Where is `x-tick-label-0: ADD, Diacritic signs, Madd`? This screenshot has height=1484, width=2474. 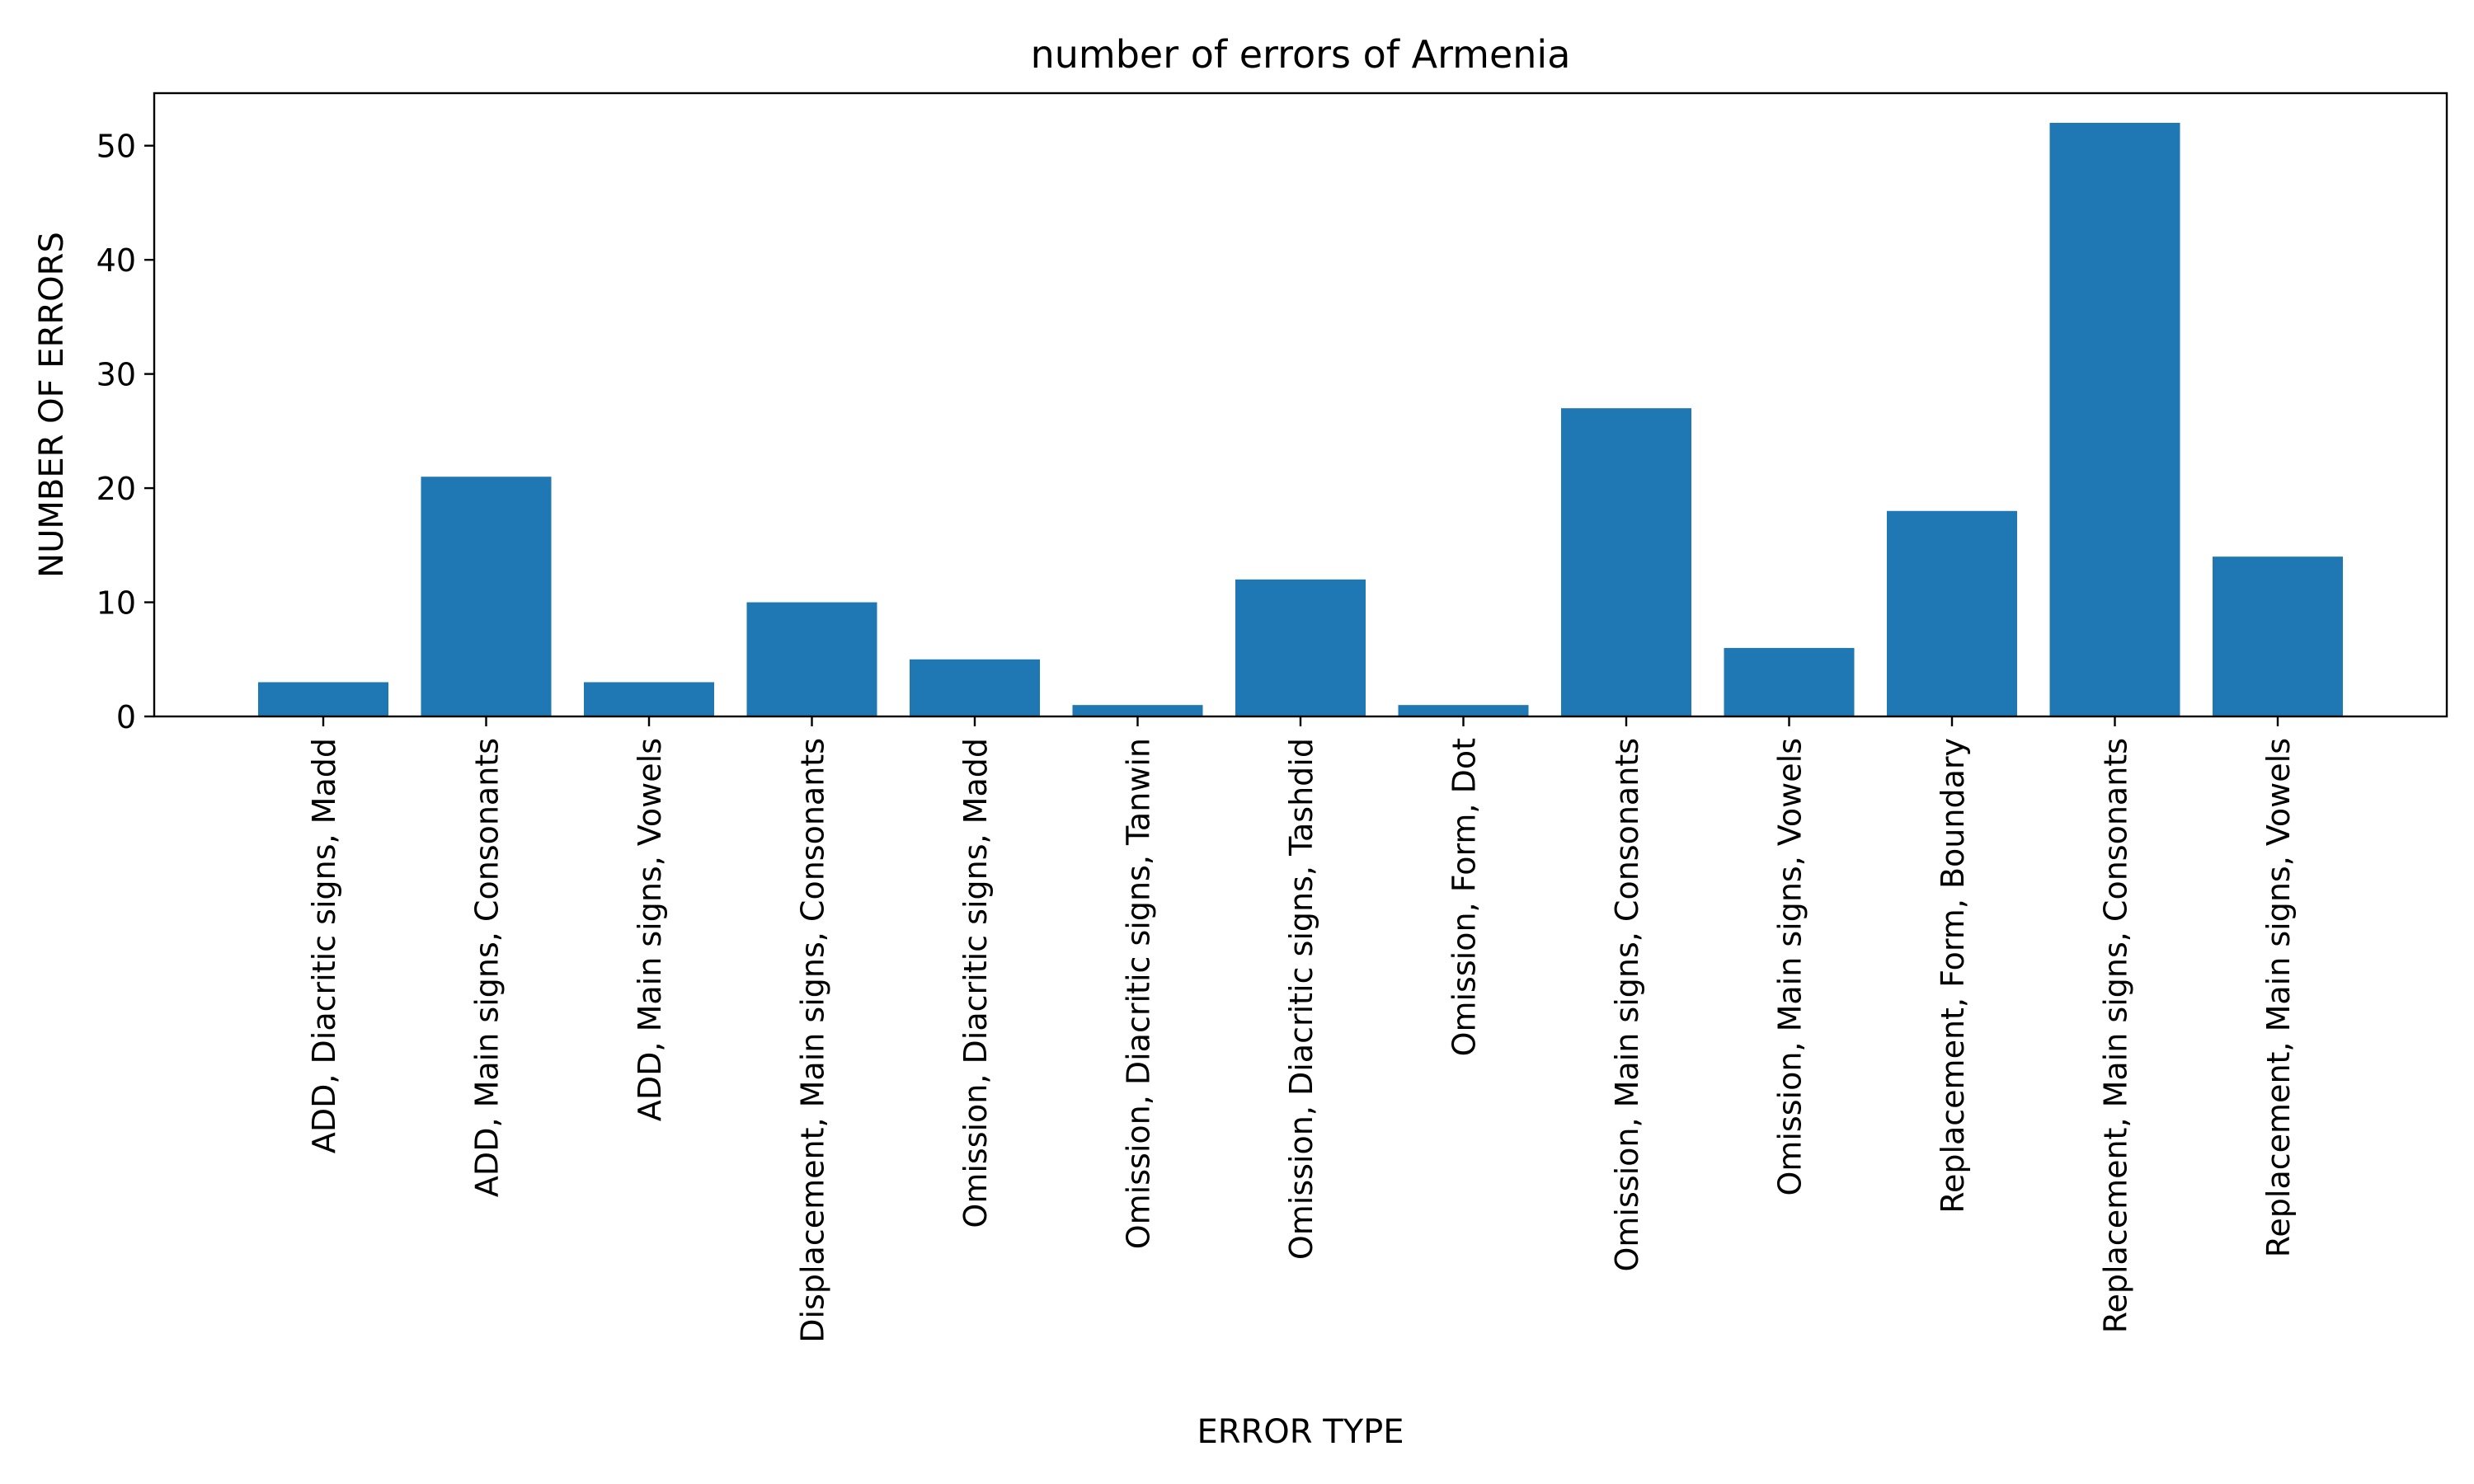 x-tick-label-0: ADD, Diacritic signs, Madd is located at coordinates (324, 945).